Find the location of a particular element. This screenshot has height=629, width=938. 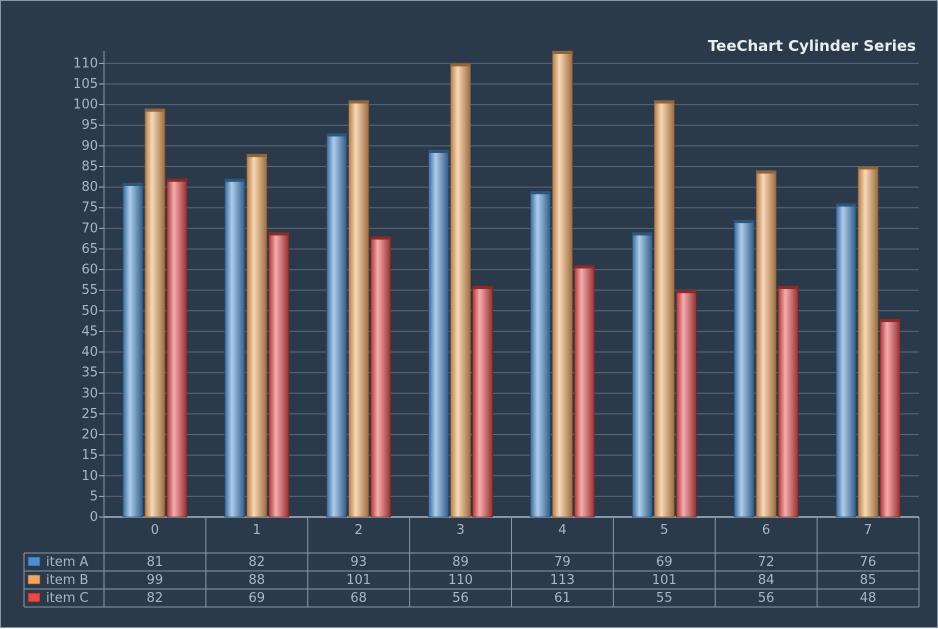

y-tick-label: 5 is located at coordinates (94, 496).